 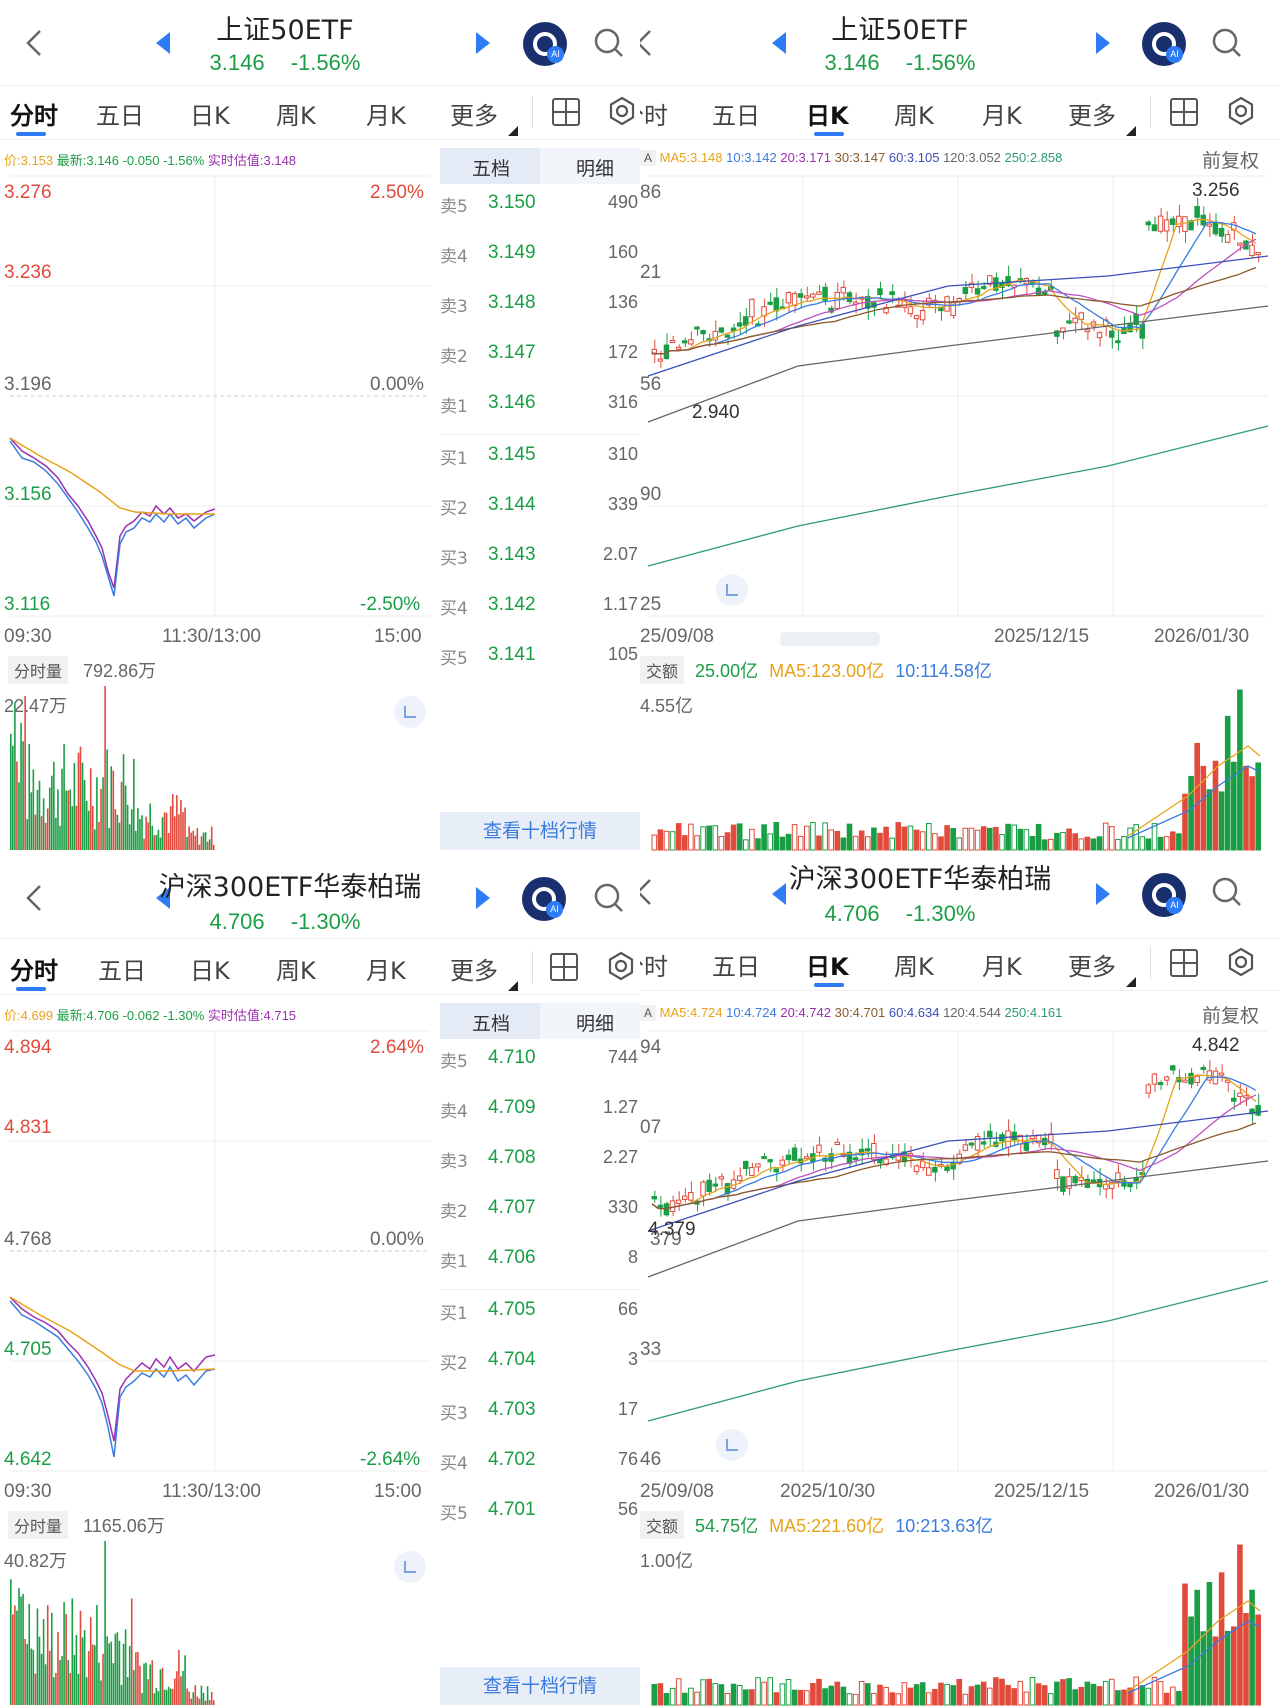 I want to click on orderbook-row: 买3 4.703 17, so click(x=540, y=1414).